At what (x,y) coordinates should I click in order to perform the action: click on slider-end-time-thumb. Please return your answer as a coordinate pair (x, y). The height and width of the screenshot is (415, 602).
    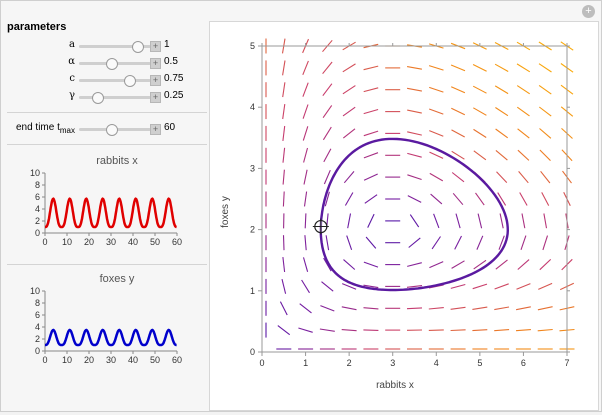
    Looking at the image, I should click on (112, 130).